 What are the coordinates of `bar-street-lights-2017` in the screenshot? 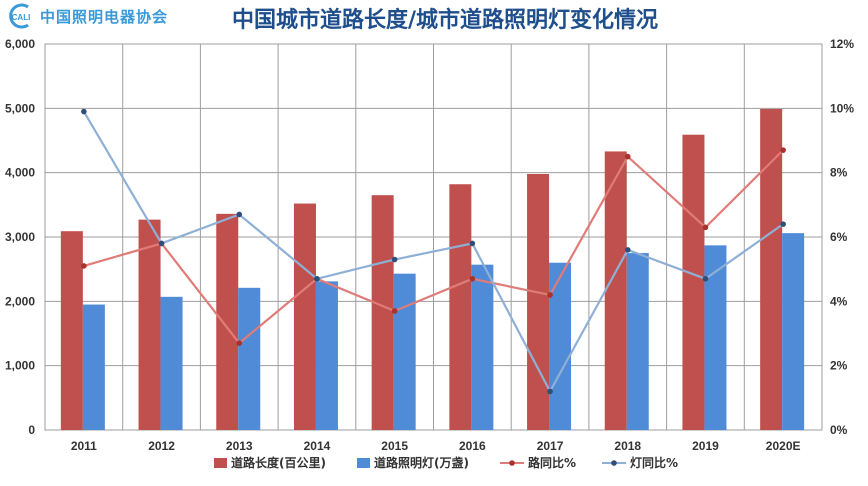 It's located at (560, 346).